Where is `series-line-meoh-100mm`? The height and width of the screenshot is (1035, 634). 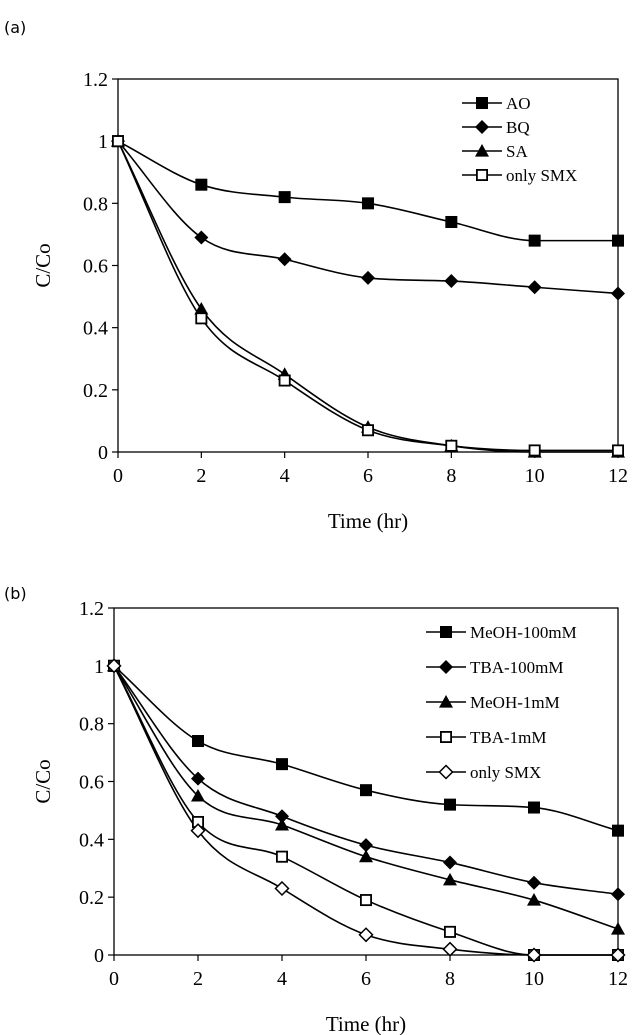
series-line-meoh-100mm is located at coordinates (366, 748).